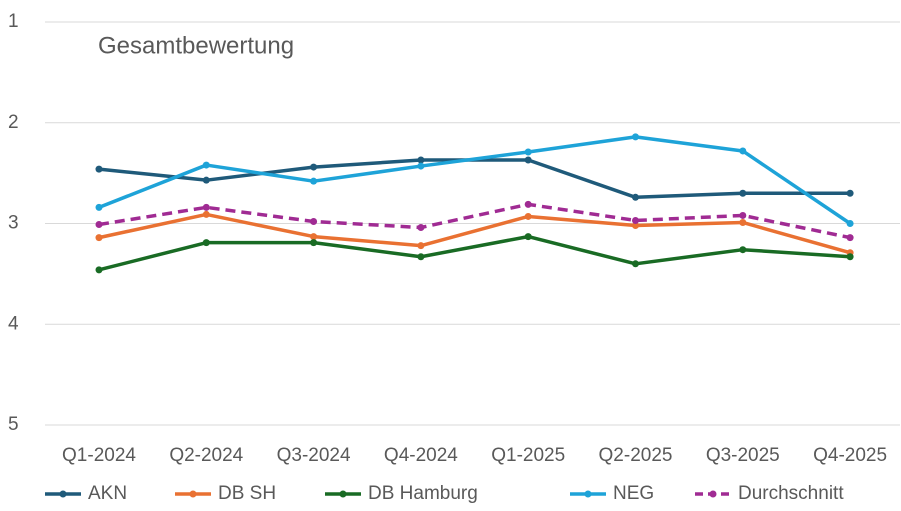  I want to click on x-tick-label: Q4-2024, so click(421, 455).